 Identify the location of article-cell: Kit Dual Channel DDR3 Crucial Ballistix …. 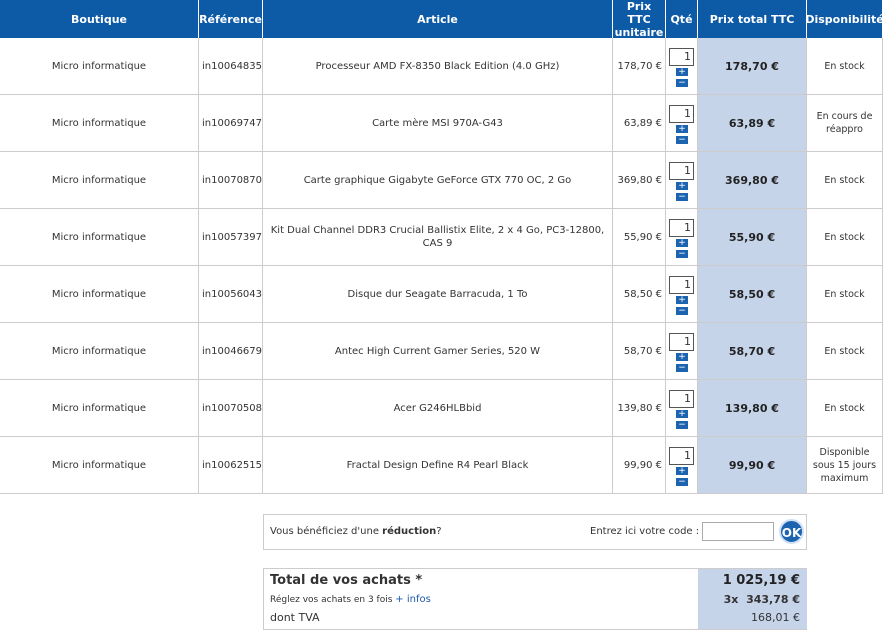
(438, 237).